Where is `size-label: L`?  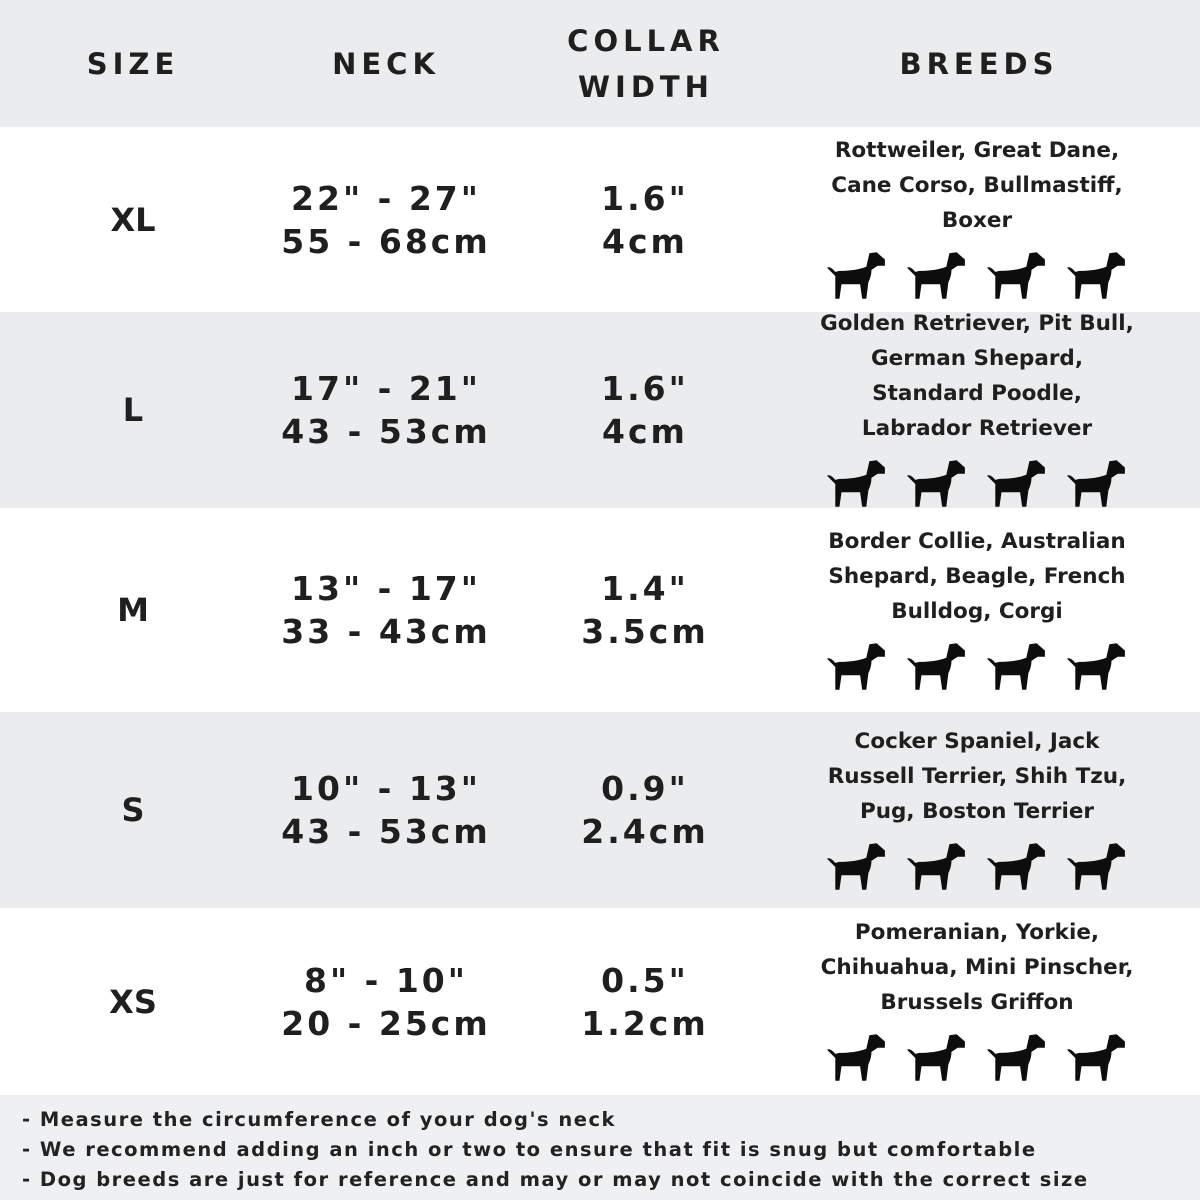 size-label: L is located at coordinates (133, 410).